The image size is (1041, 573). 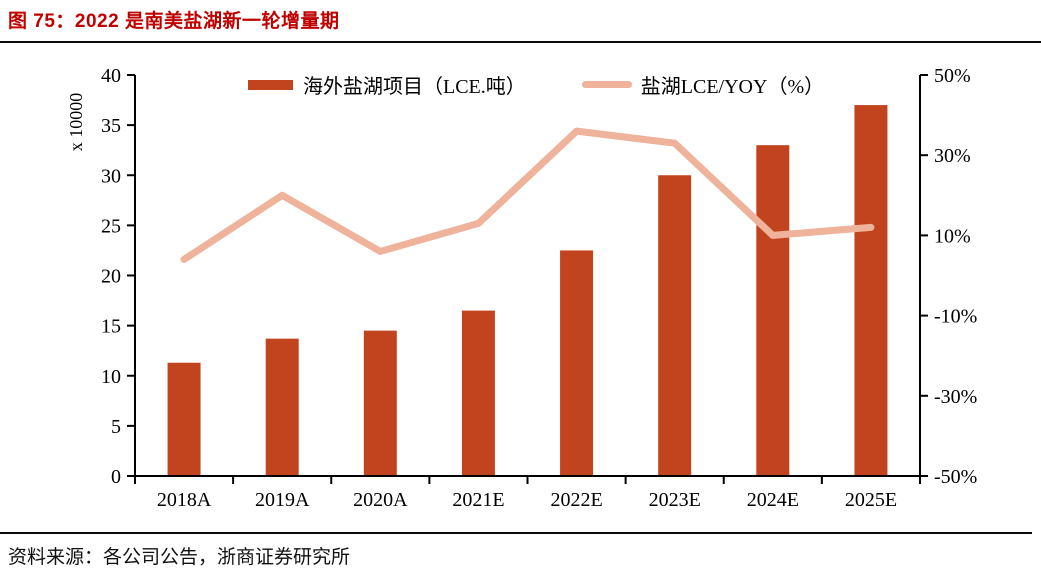 I want to click on footer-divider, so click(x=516, y=533).